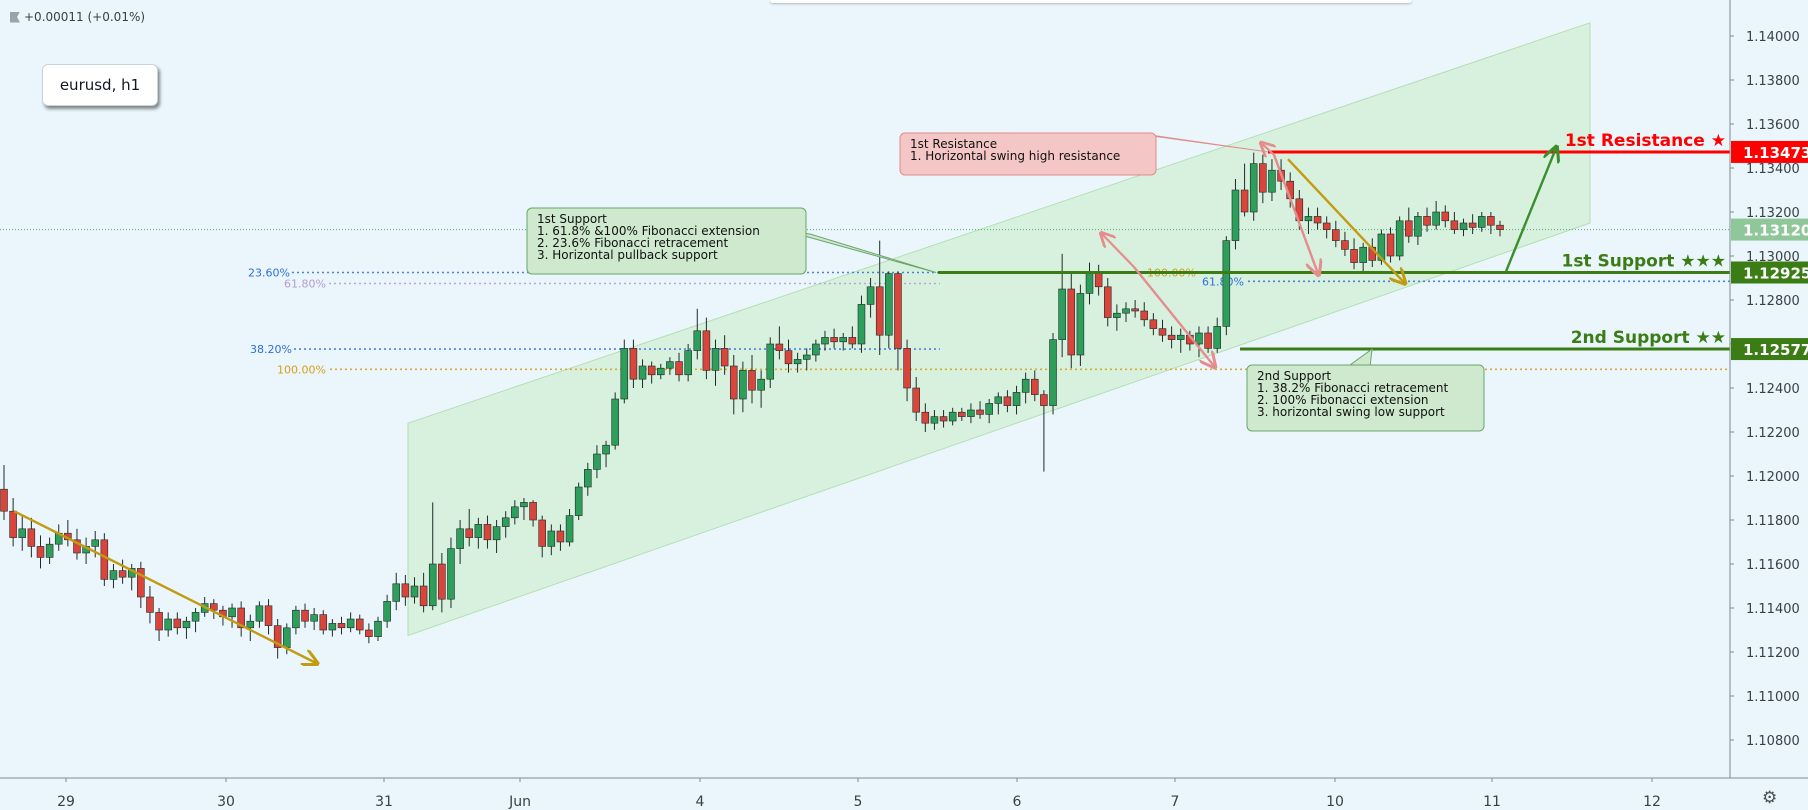  Describe the element at coordinates (15, 17) in the screenshot. I see `flag-icon` at that location.